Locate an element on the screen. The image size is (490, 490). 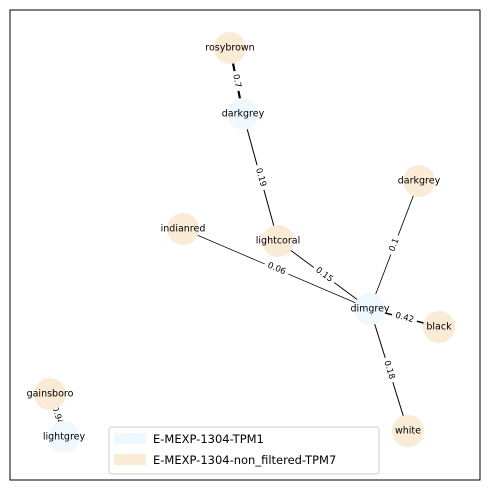
node-lightgrey is located at coordinates (64, 437).